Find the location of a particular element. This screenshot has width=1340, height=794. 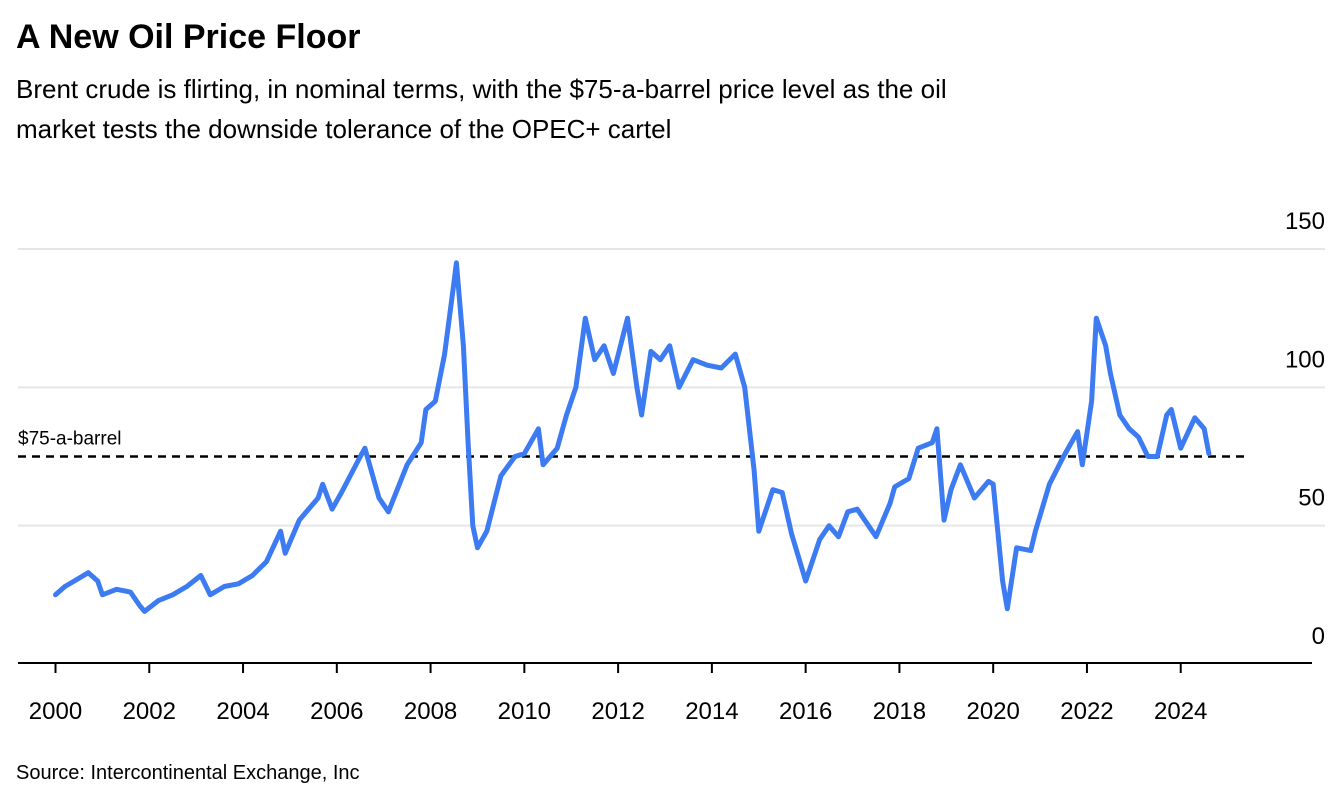

x-tick-label: 2020 is located at coordinates (992, 711).